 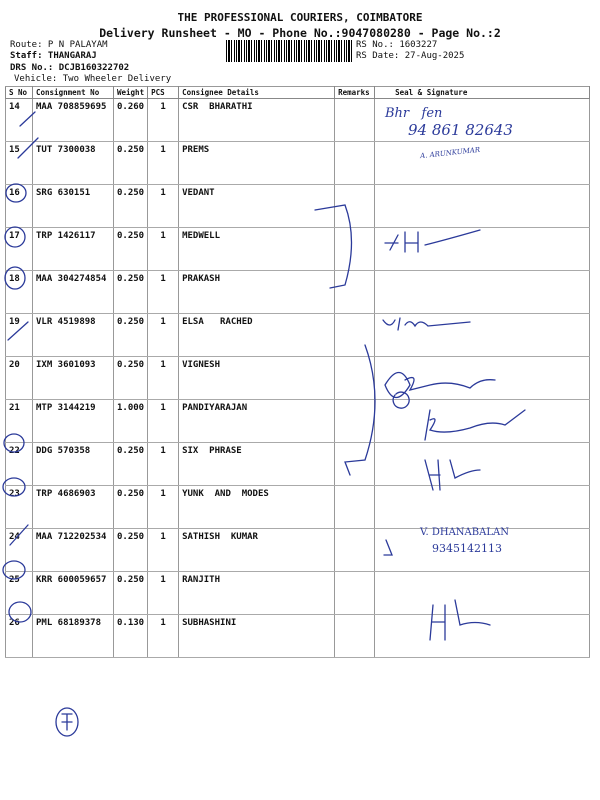 What do you see at coordinates (19, 92) in the screenshot?
I see `column-header-sno: S No` at bounding box center [19, 92].